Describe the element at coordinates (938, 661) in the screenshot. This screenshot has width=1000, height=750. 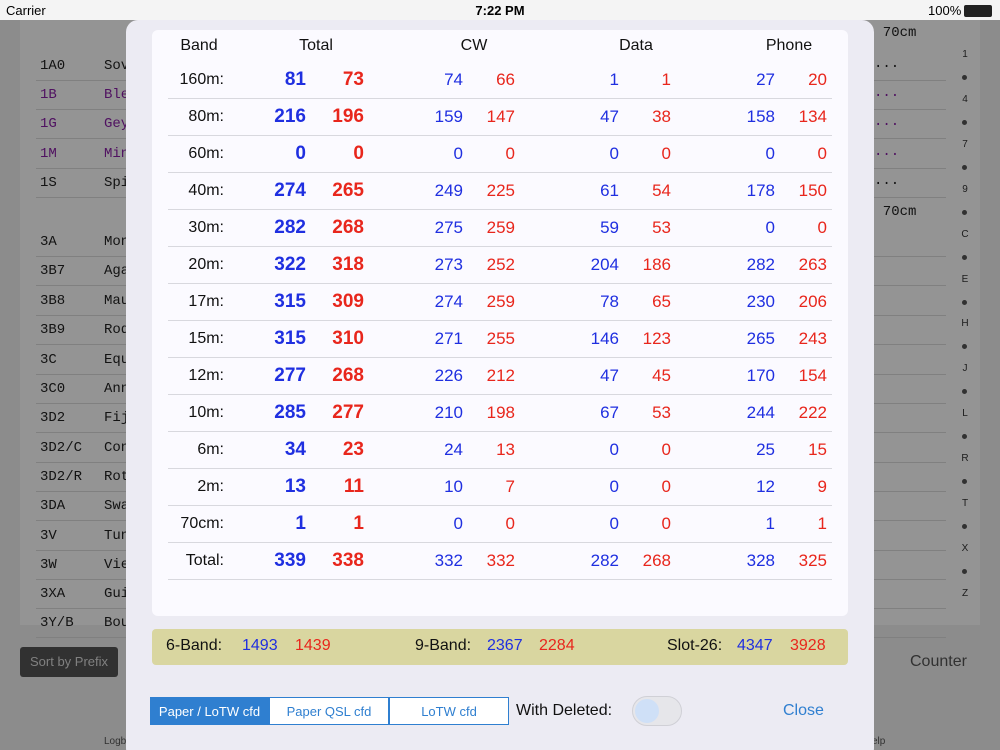
I see `counter-label: Counter` at that location.